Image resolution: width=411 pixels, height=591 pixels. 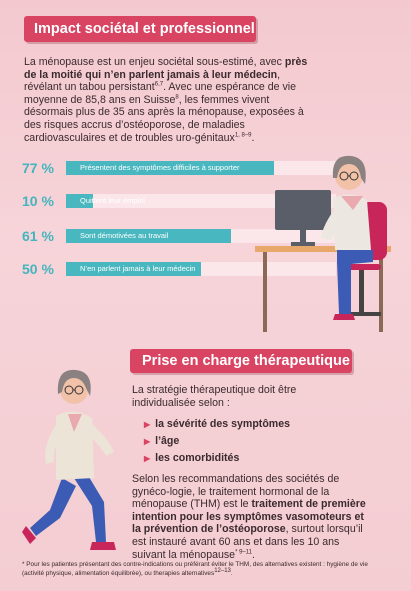 What do you see at coordinates (124, 235) in the screenshot?
I see `stat-label: Sont démotivées au travail` at bounding box center [124, 235].